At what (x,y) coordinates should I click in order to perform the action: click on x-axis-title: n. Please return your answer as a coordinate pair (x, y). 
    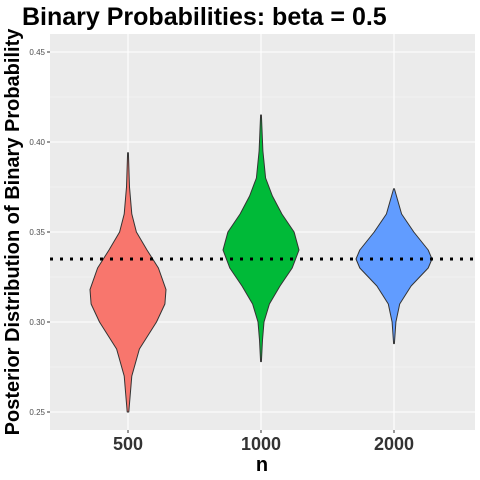
    Looking at the image, I should click on (262, 465).